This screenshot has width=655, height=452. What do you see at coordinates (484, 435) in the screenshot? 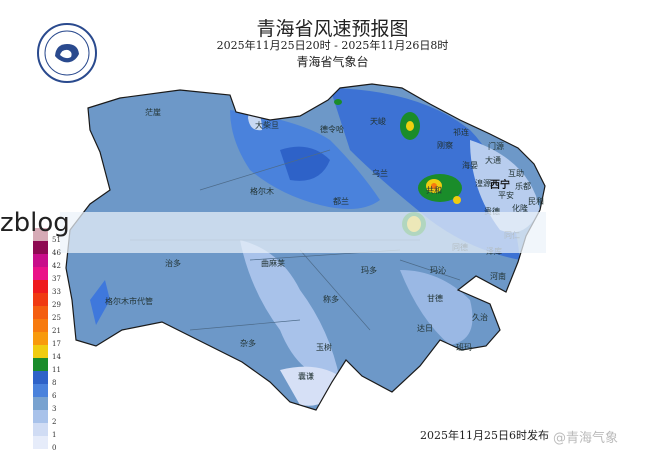
I see `issue-time: 2025年11月25日6时发布` at bounding box center [484, 435].